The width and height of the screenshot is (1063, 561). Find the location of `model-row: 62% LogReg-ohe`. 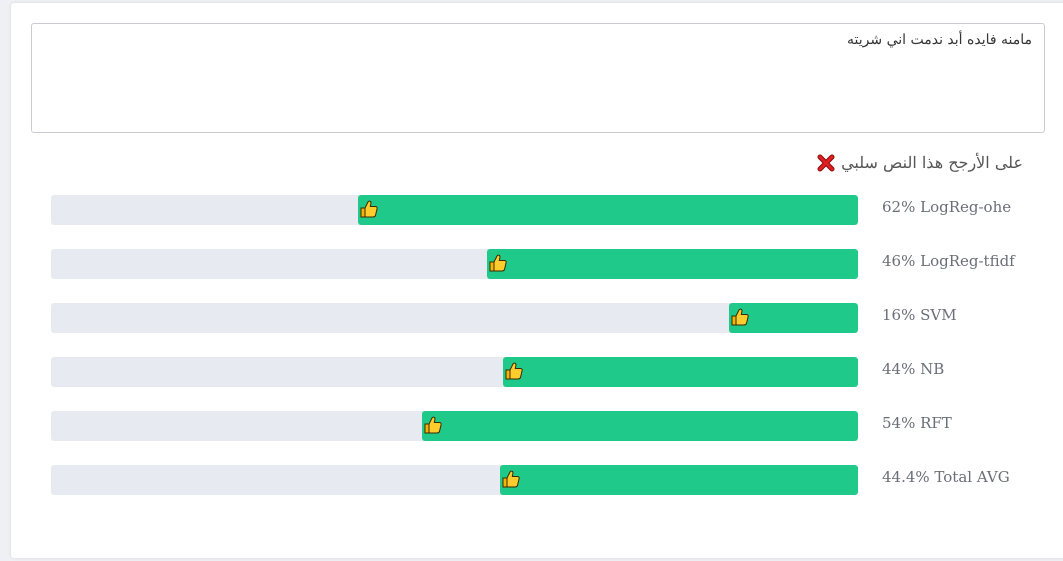

model-row: 62% LogReg-ohe is located at coordinates (556, 210).